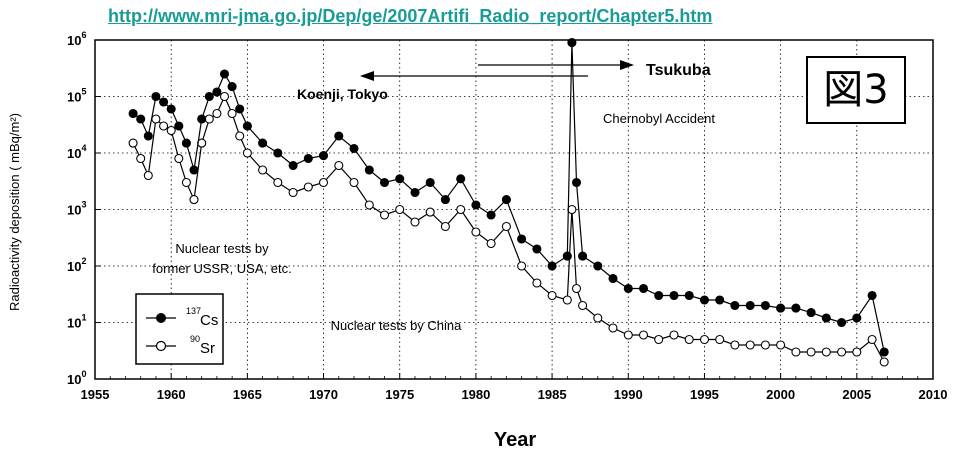 The image size is (960, 451). I want to click on x-tick-label: 1960, so click(171, 394).